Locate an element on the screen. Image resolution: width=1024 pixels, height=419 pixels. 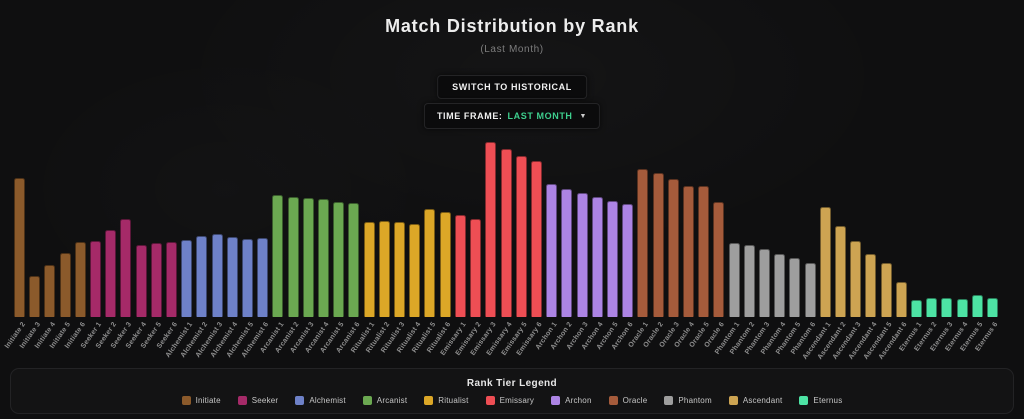
legend-item-emissary: Emissary is located at coordinates (510, 400).